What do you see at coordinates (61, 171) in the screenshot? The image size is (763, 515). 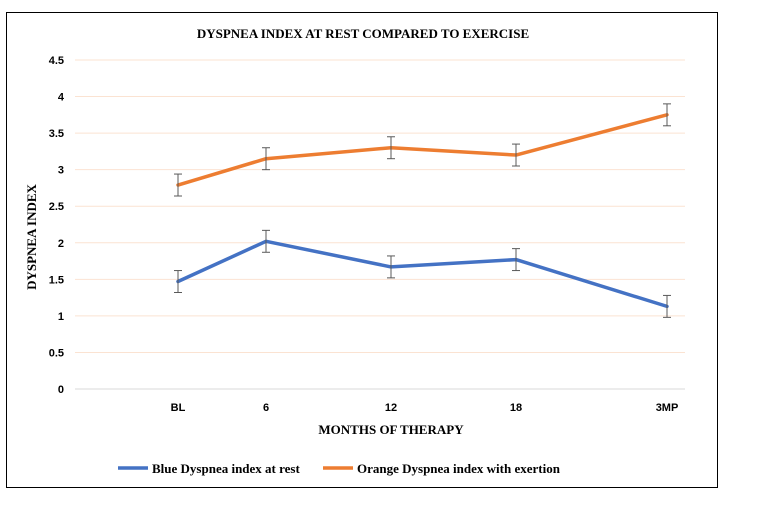 I see `y-tick-label: 3` at bounding box center [61, 171].